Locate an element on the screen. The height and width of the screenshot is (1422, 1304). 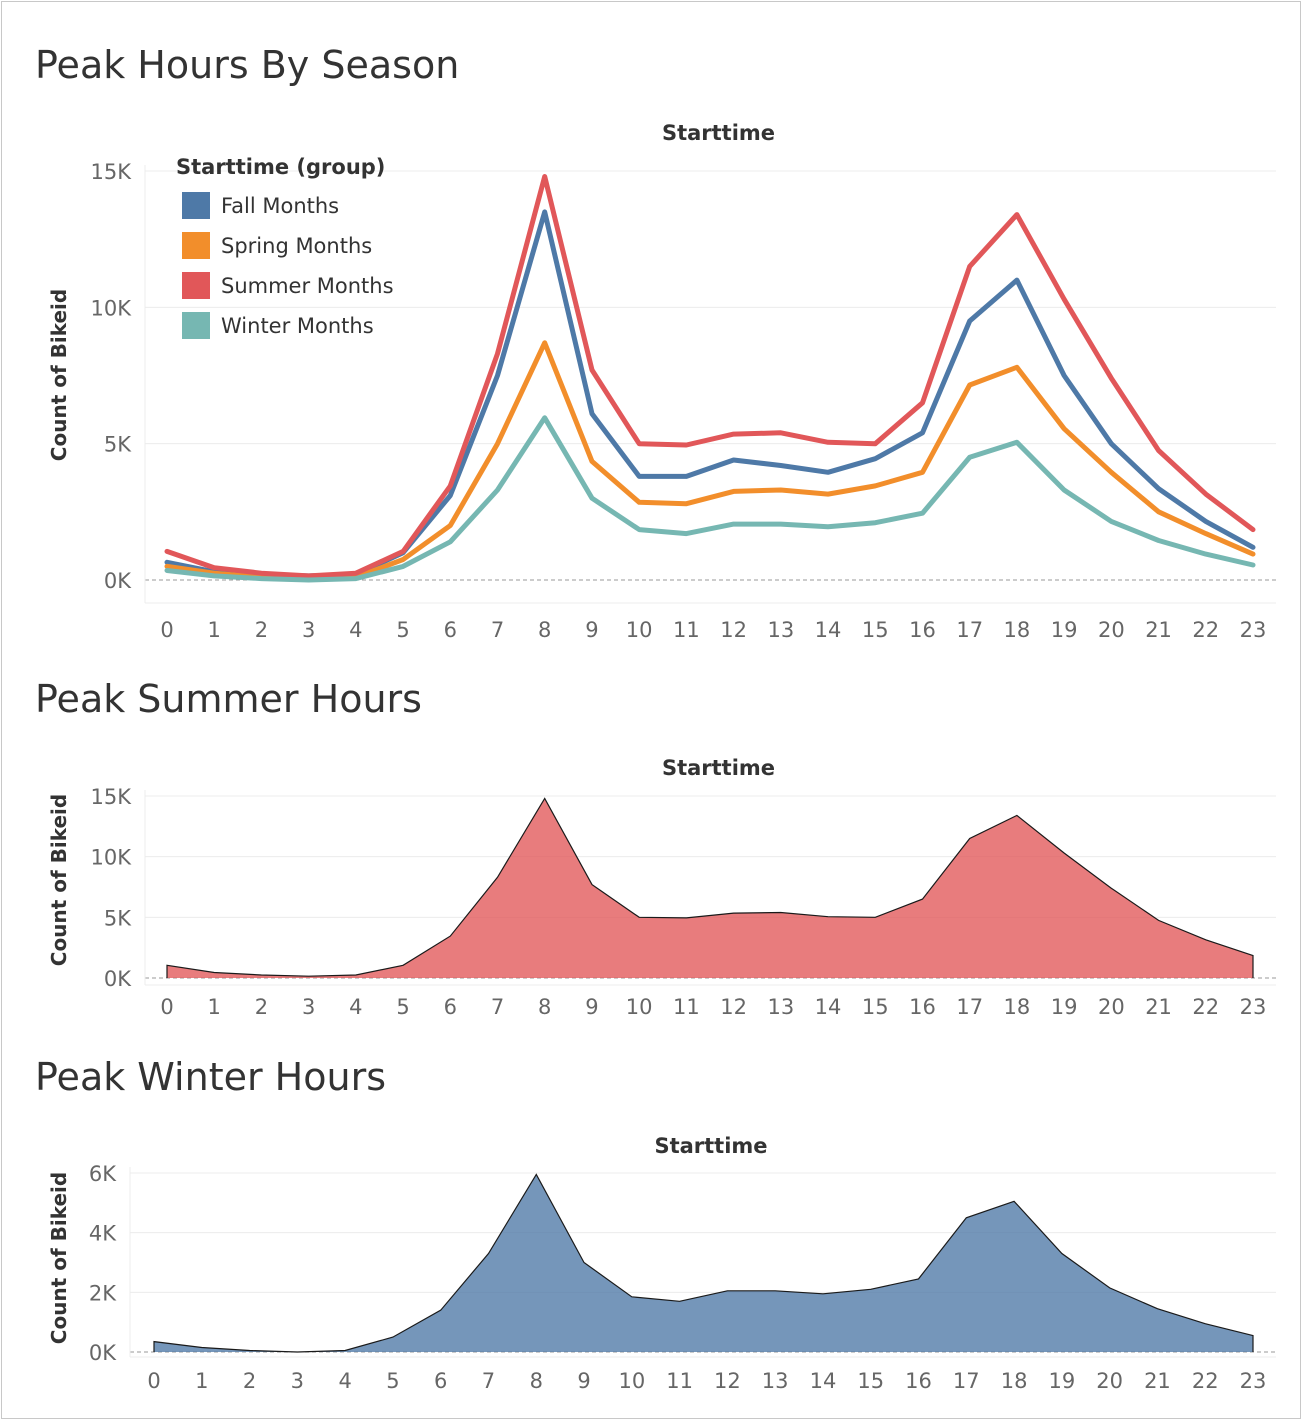
y-tick-label: 6K is located at coordinates (103, 1174).